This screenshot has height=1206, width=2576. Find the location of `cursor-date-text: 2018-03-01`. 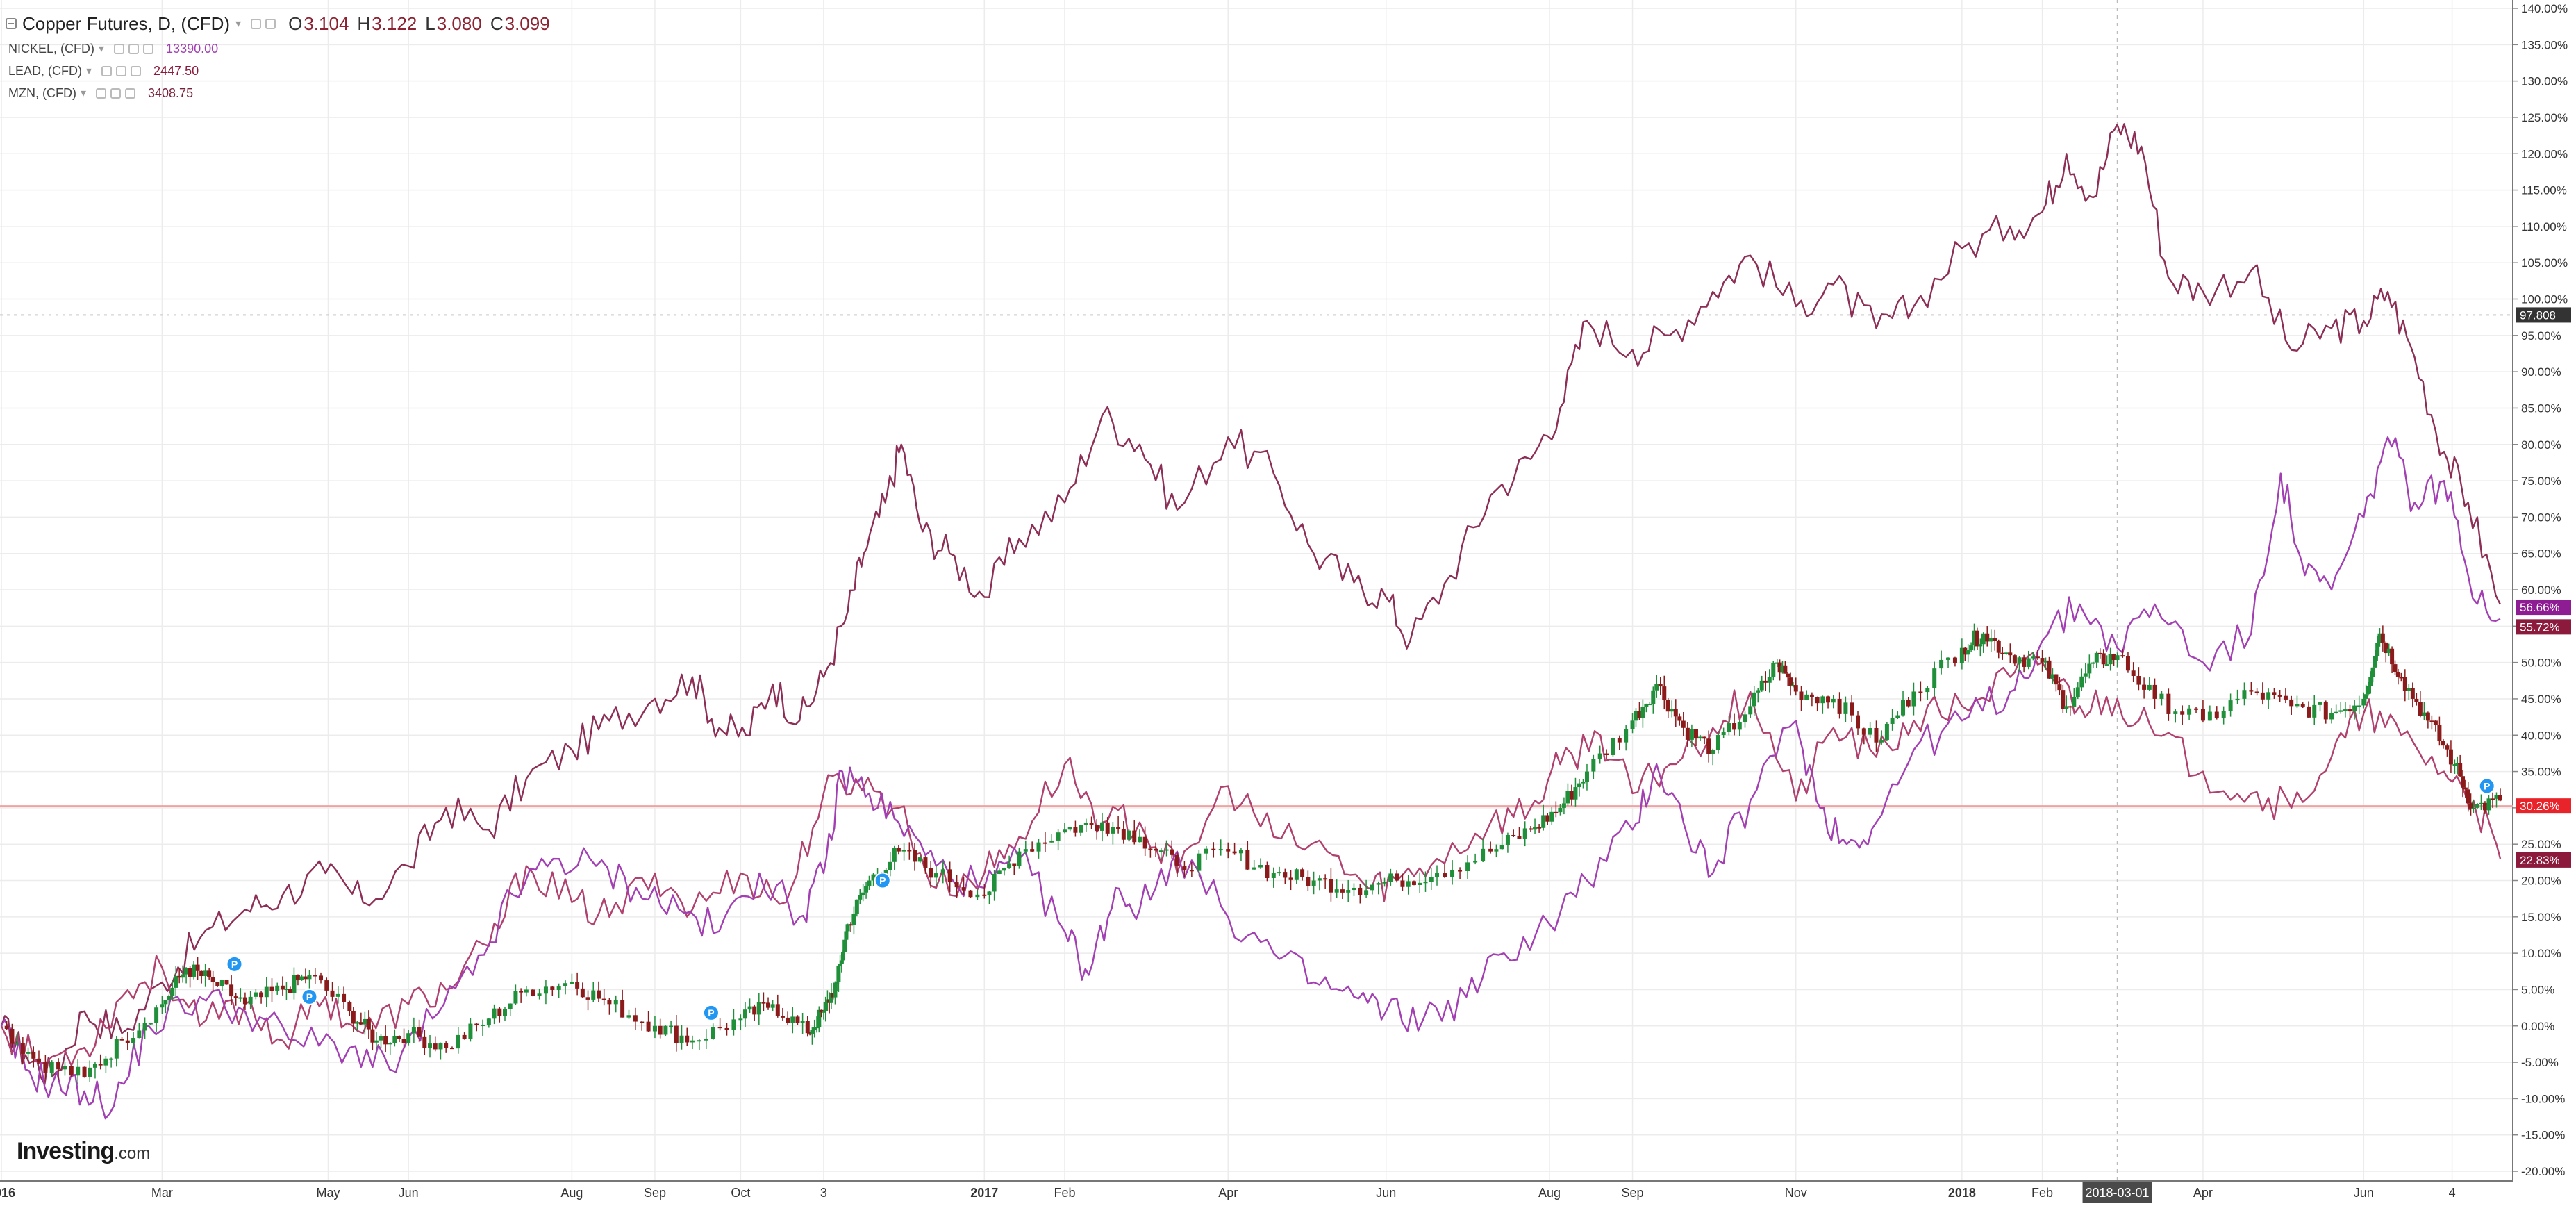

cursor-date-text: 2018-03-01 is located at coordinates (2117, 1193).